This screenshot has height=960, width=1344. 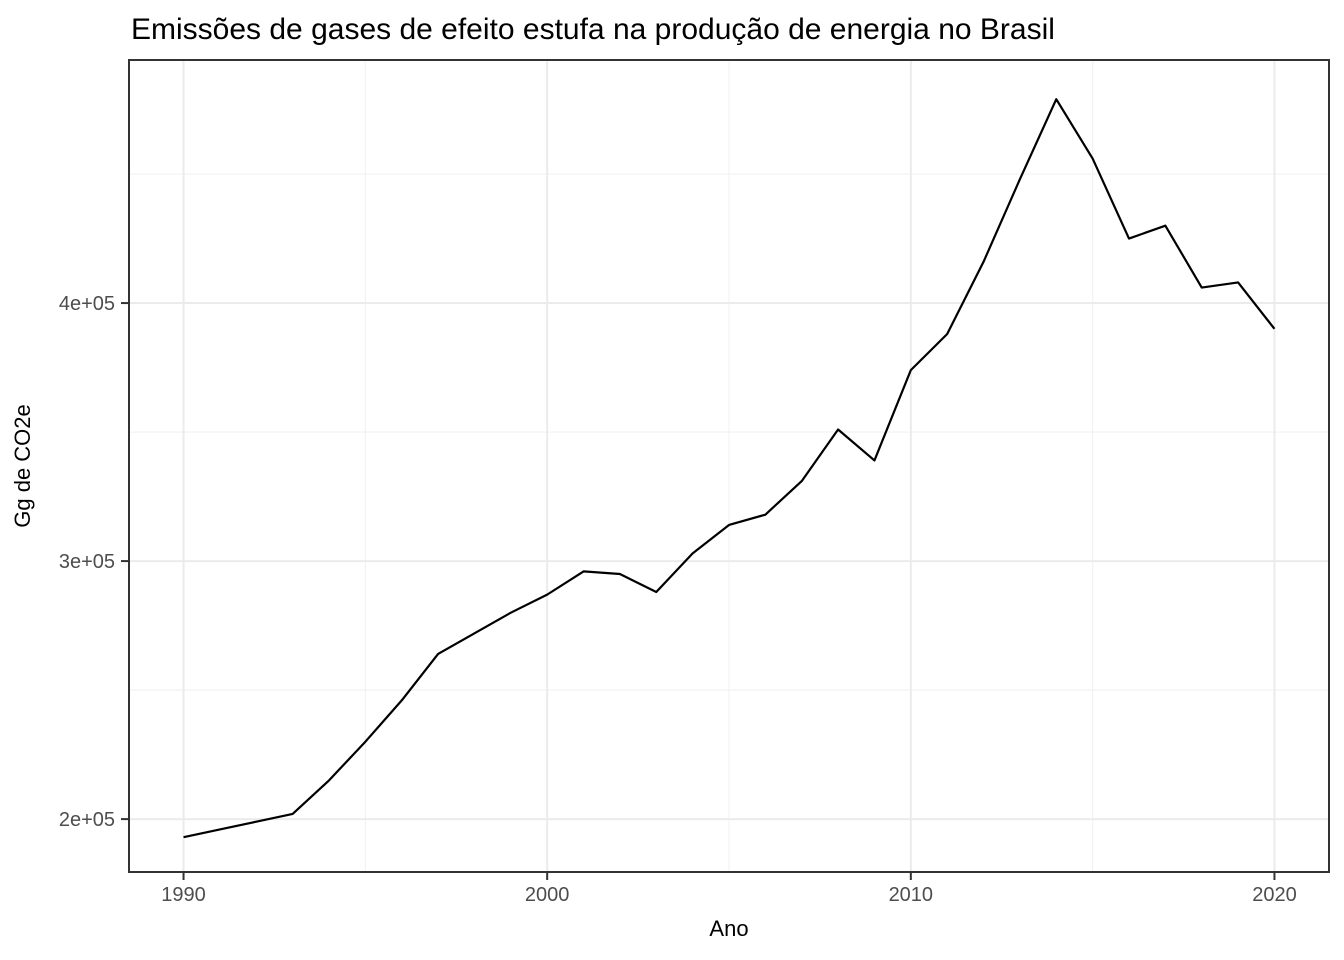 I want to click on y-tick-label: 3e+05, so click(x=87, y=562).